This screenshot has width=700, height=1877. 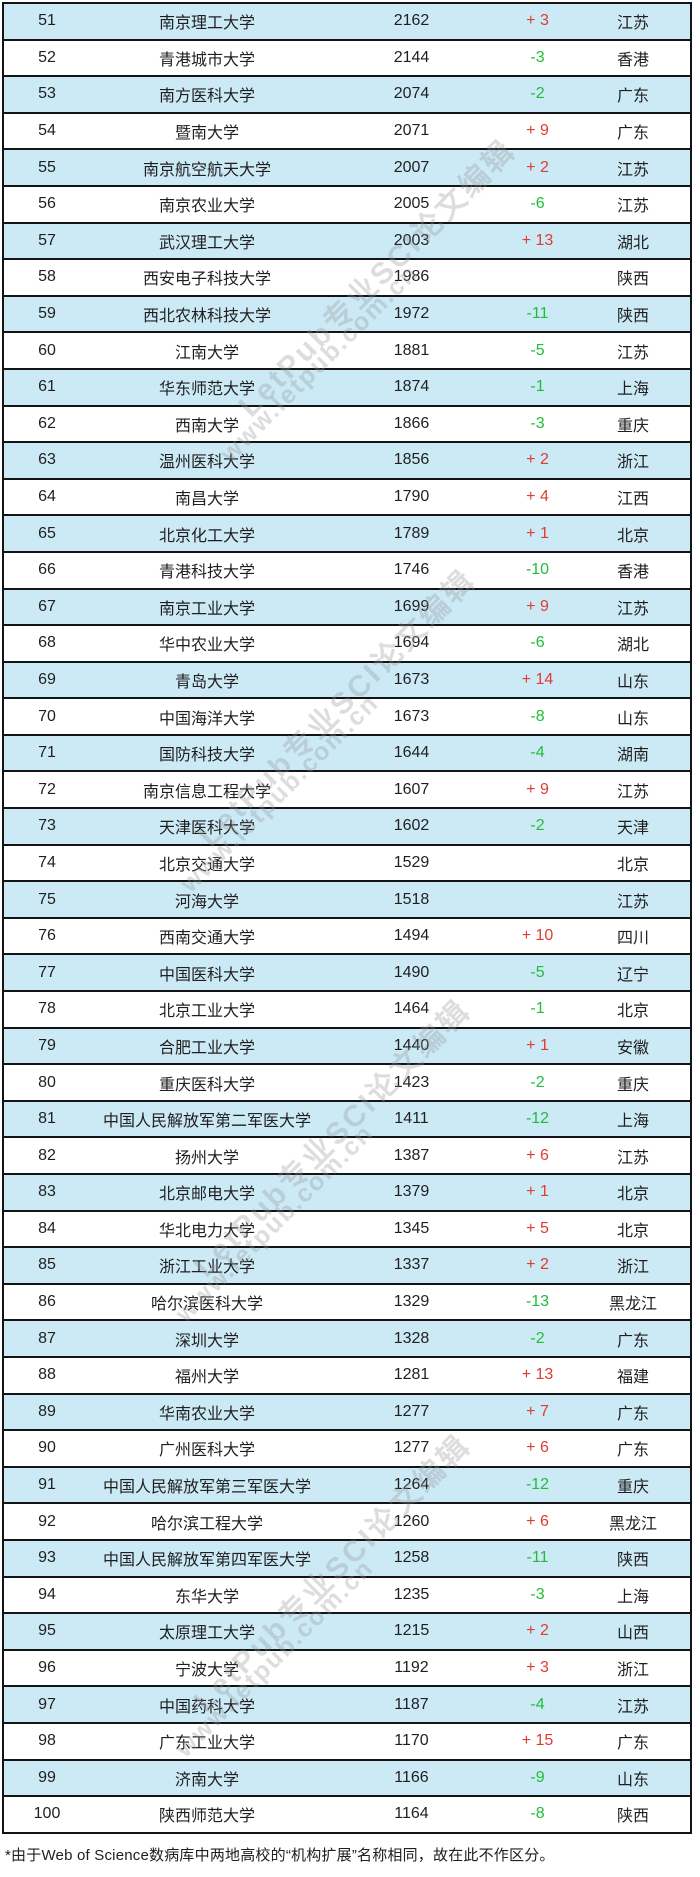 I want to click on rank-cell: 81, so click(x=47, y=1119).